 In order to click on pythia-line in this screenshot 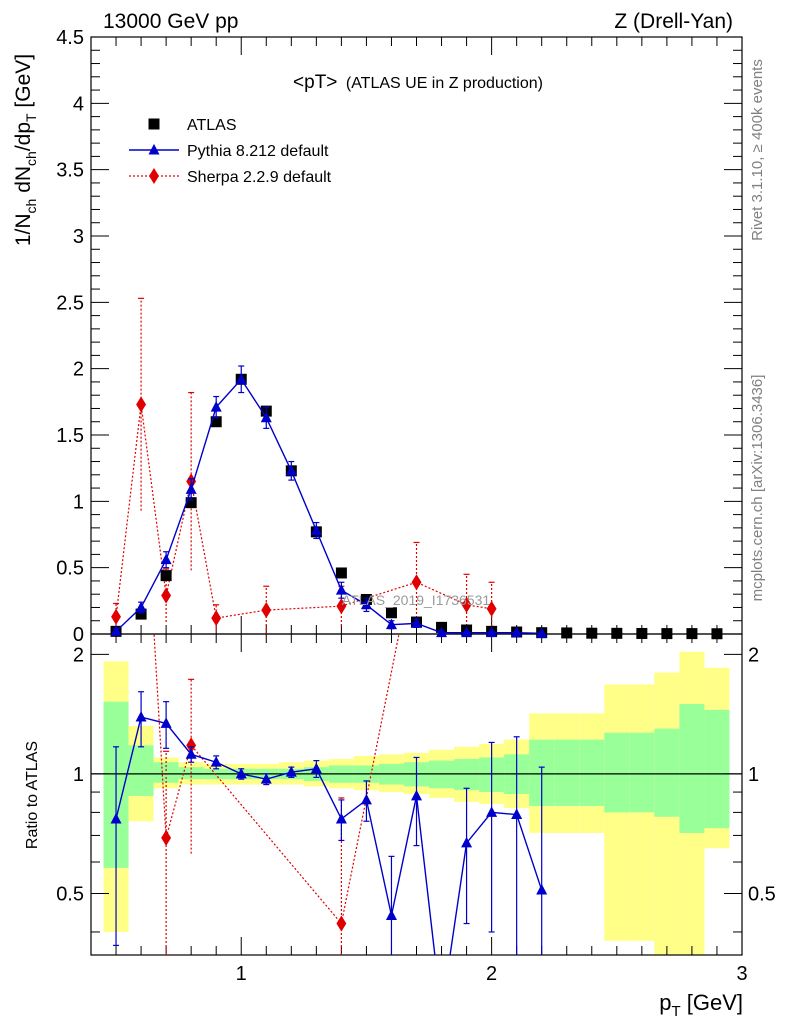, I will do `click(328, 506)`.